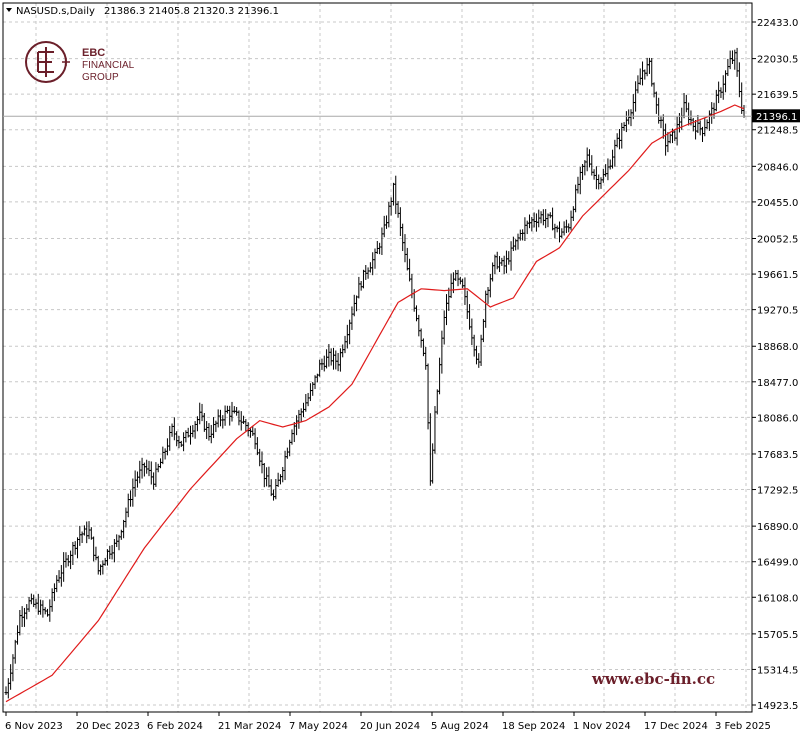 This screenshot has height=742, width=800. Describe the element at coordinates (777, 527) in the screenshot. I see `y-tick-label: 16890.0` at that location.